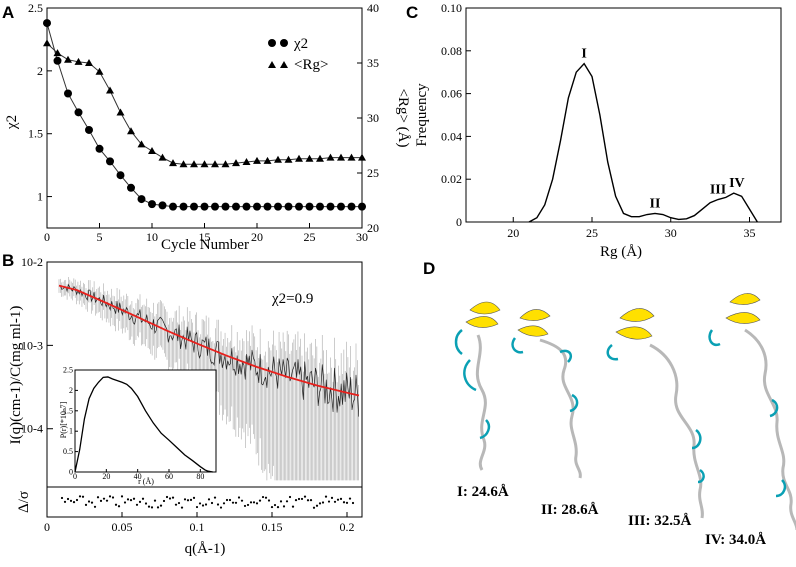  Describe the element at coordinates (75, 476) in the screenshot. I see `inset-x-tick-label: 0` at that location.